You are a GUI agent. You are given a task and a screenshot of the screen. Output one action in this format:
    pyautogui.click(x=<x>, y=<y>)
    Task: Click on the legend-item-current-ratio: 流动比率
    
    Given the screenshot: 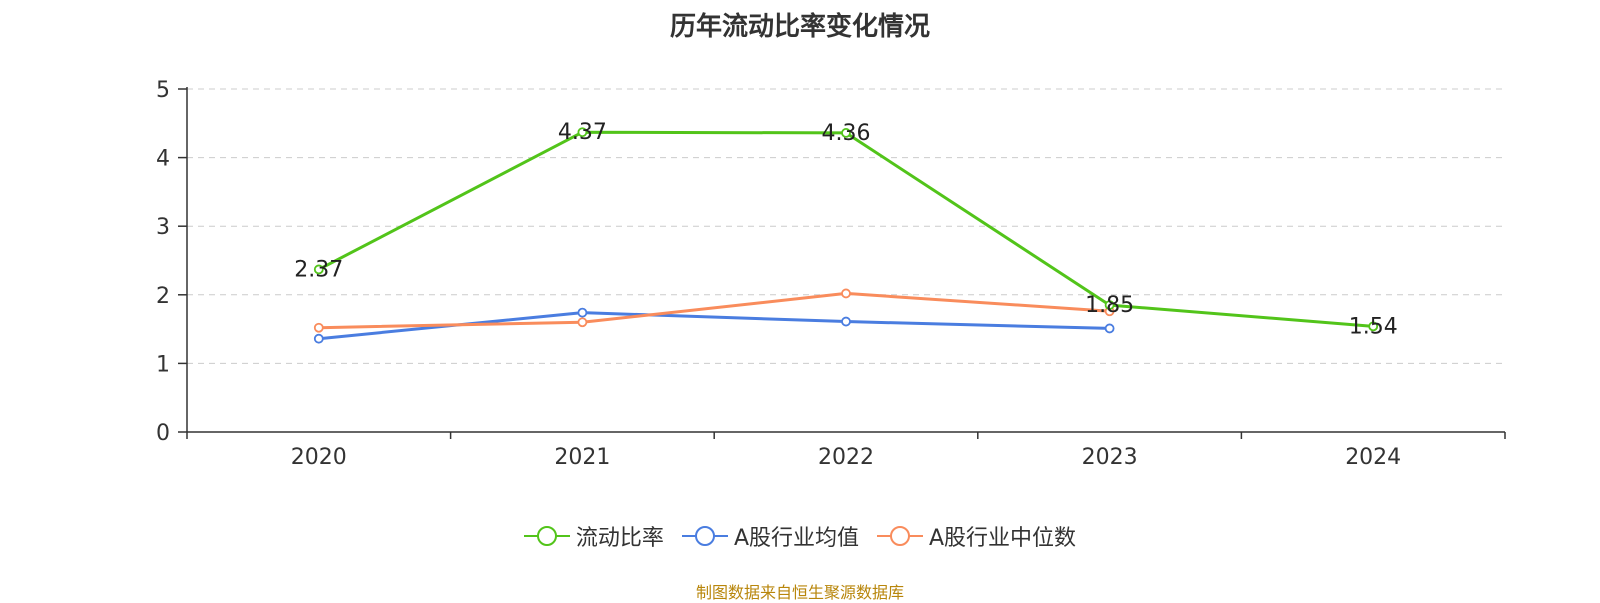 What is the action you would take?
    pyautogui.click(x=593, y=536)
    